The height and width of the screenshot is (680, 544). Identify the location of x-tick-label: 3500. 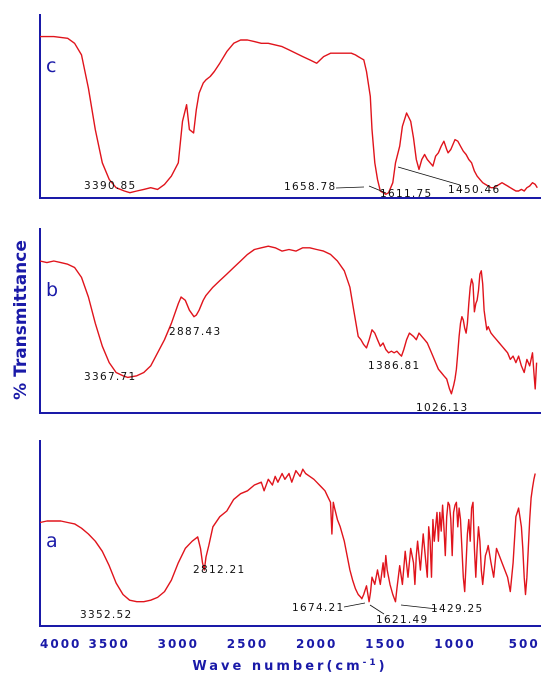
(108, 644).